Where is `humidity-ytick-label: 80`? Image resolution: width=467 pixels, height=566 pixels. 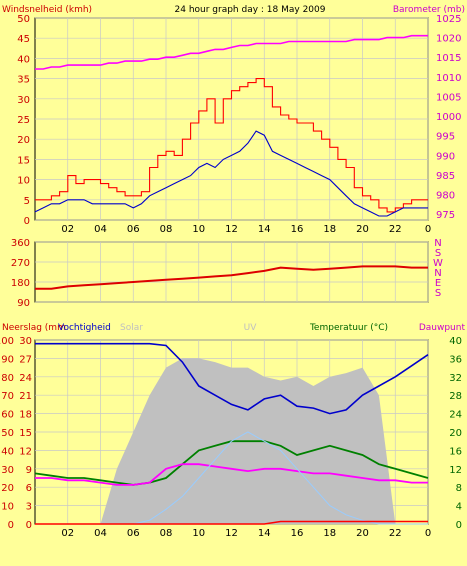
humidity-ytick-label: 80 is located at coordinates (7, 378).